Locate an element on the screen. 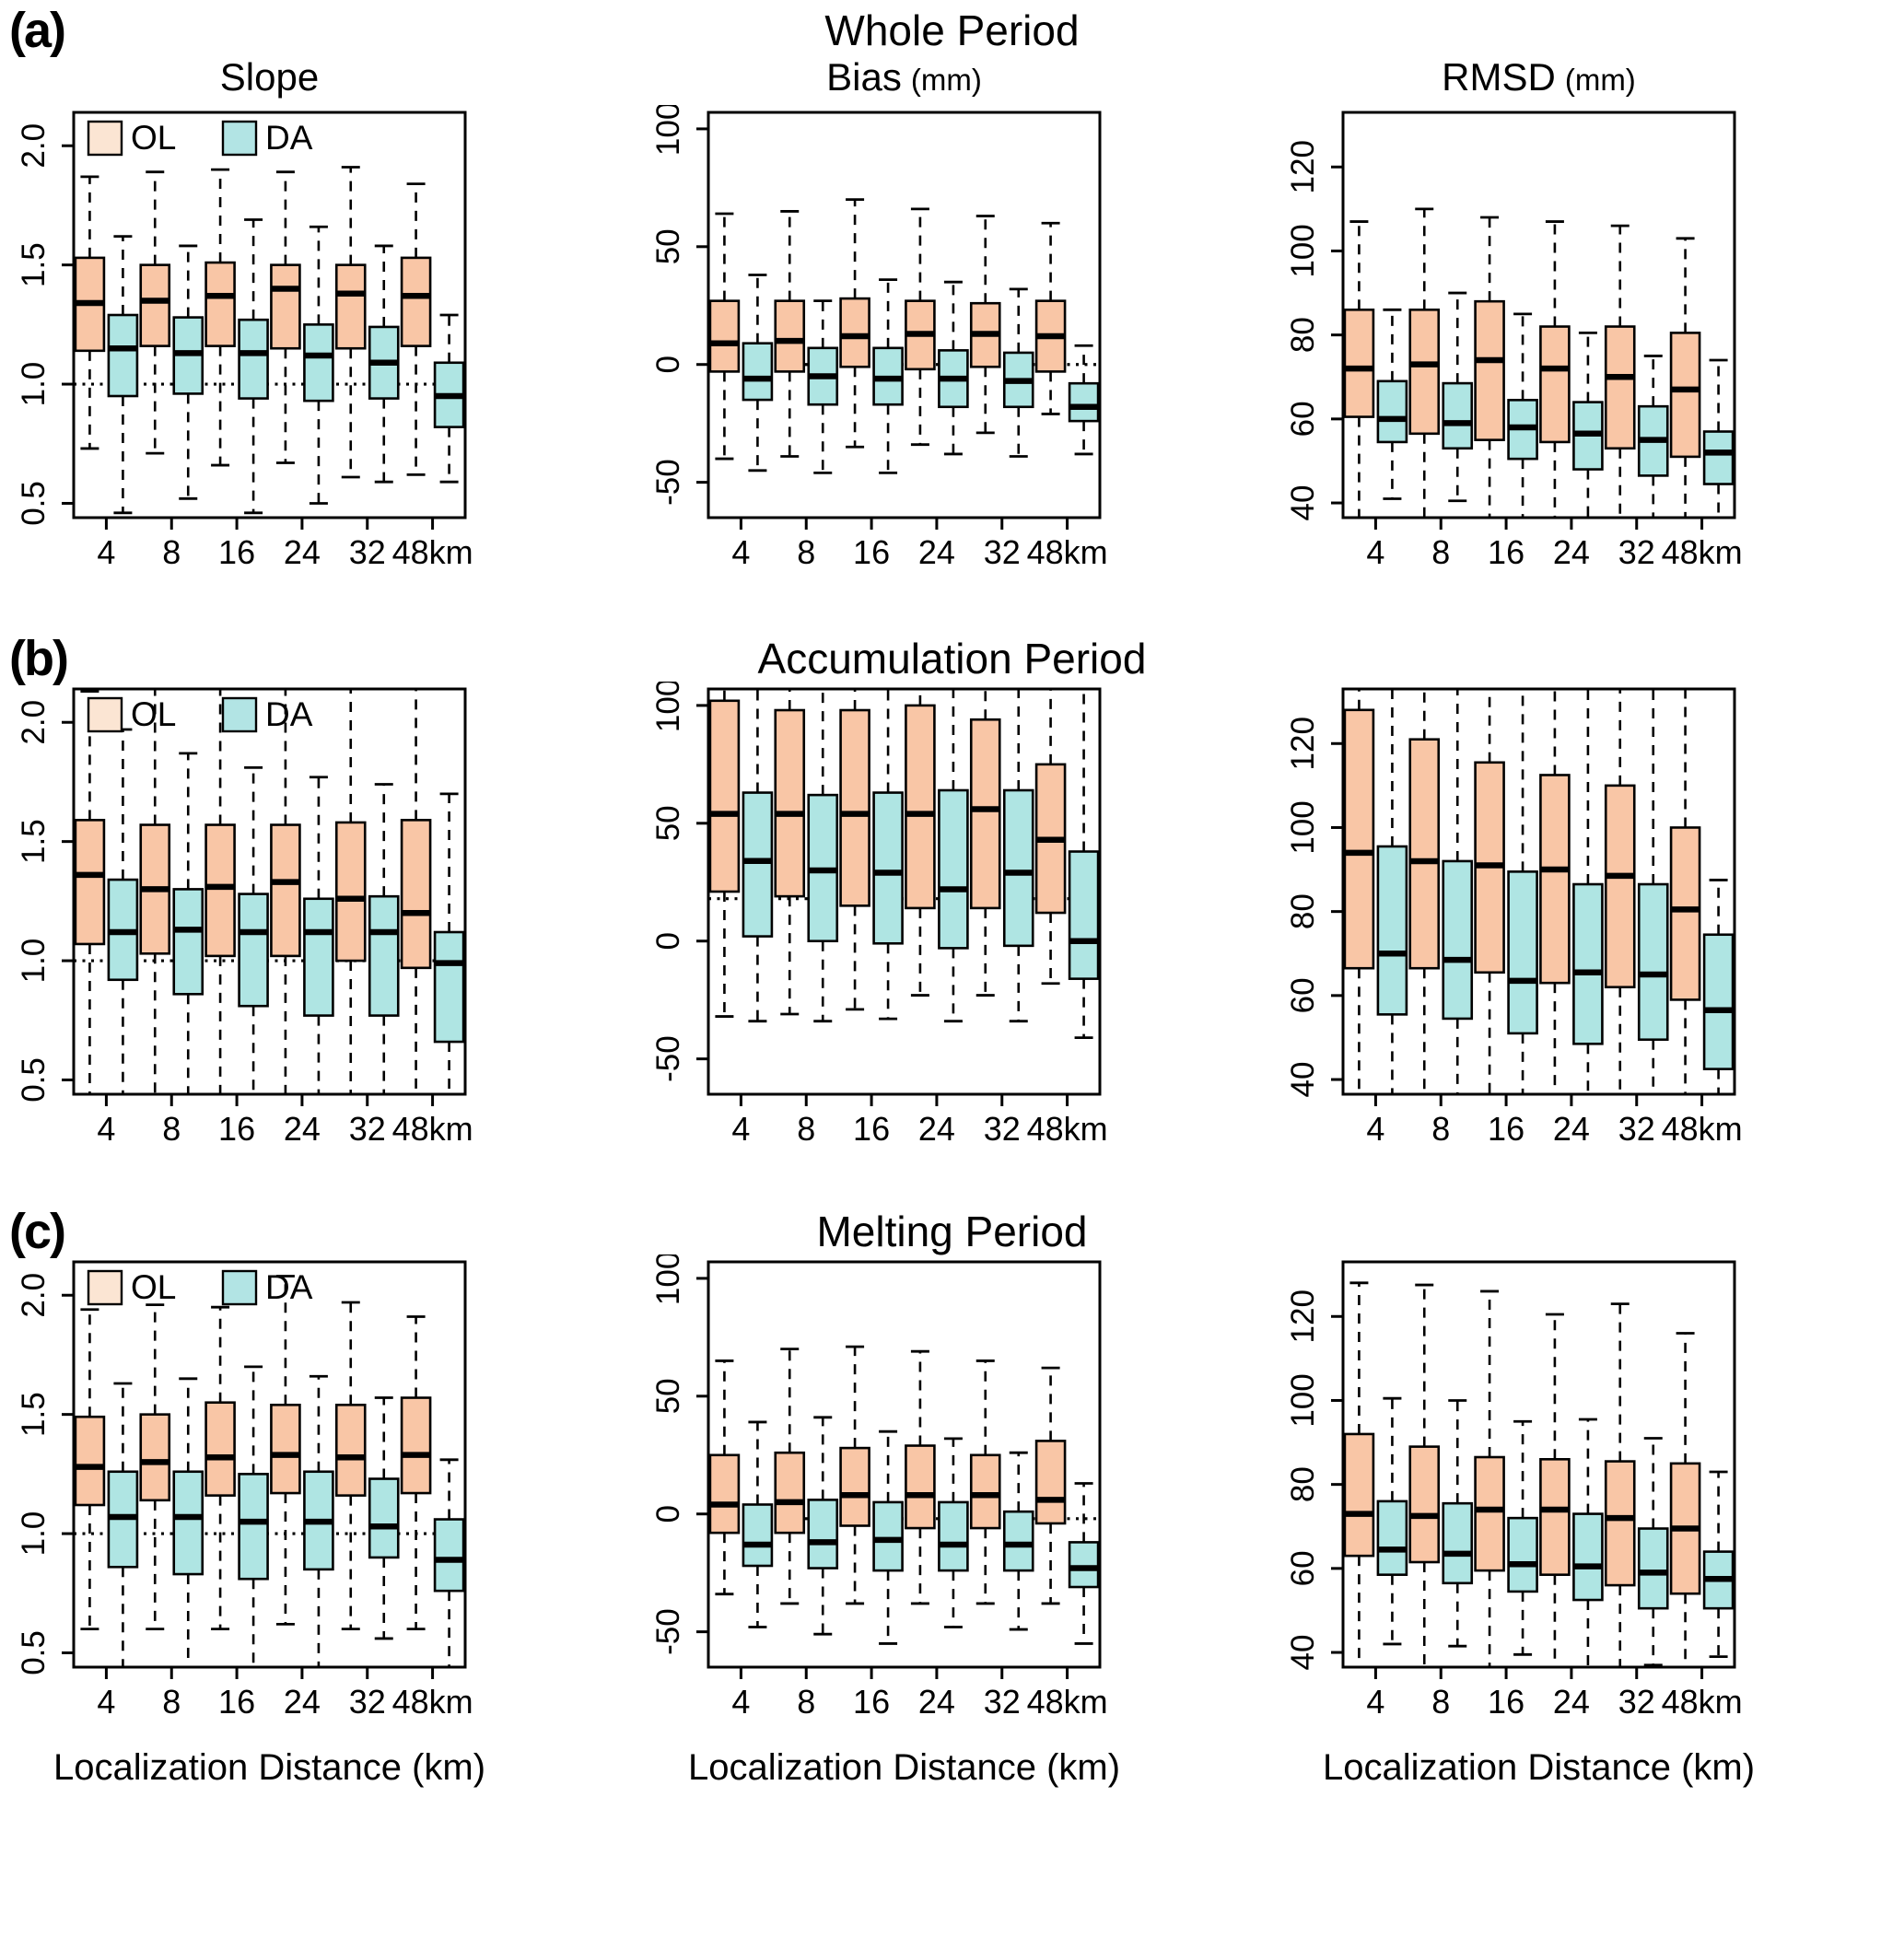  y-tick-label: 2.0 is located at coordinates (34, 722).